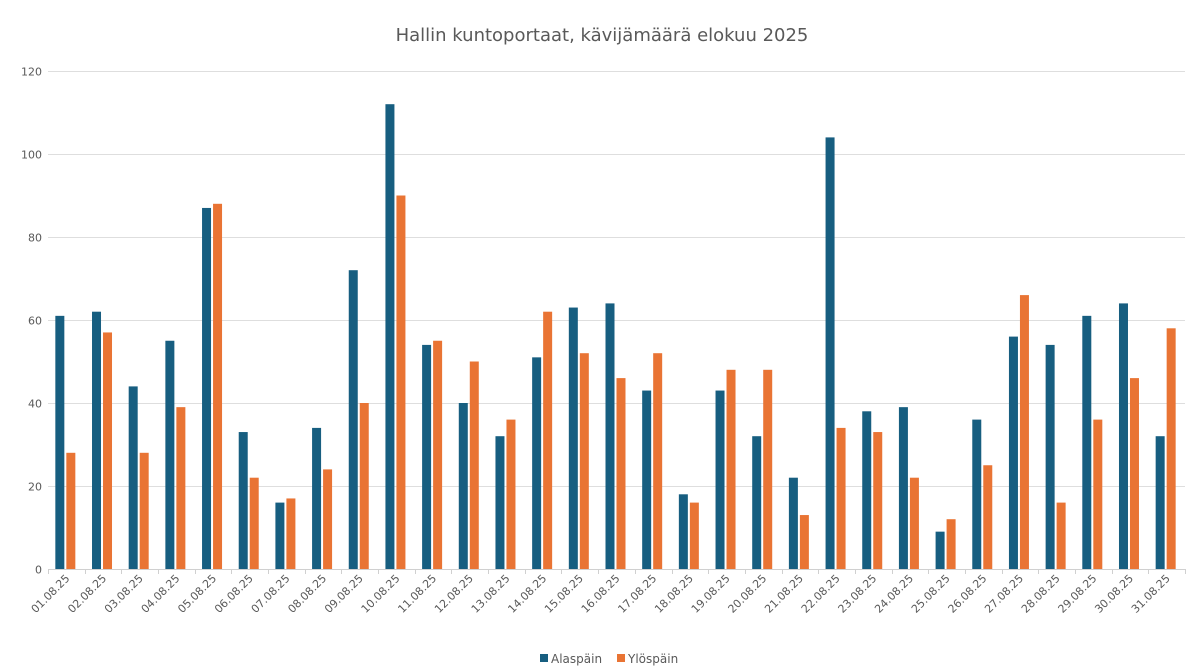 The height and width of the screenshot is (666, 1201). Describe the element at coordinates (674, 594) in the screenshot. I see `x-tick-label: 18.08.25` at that location.